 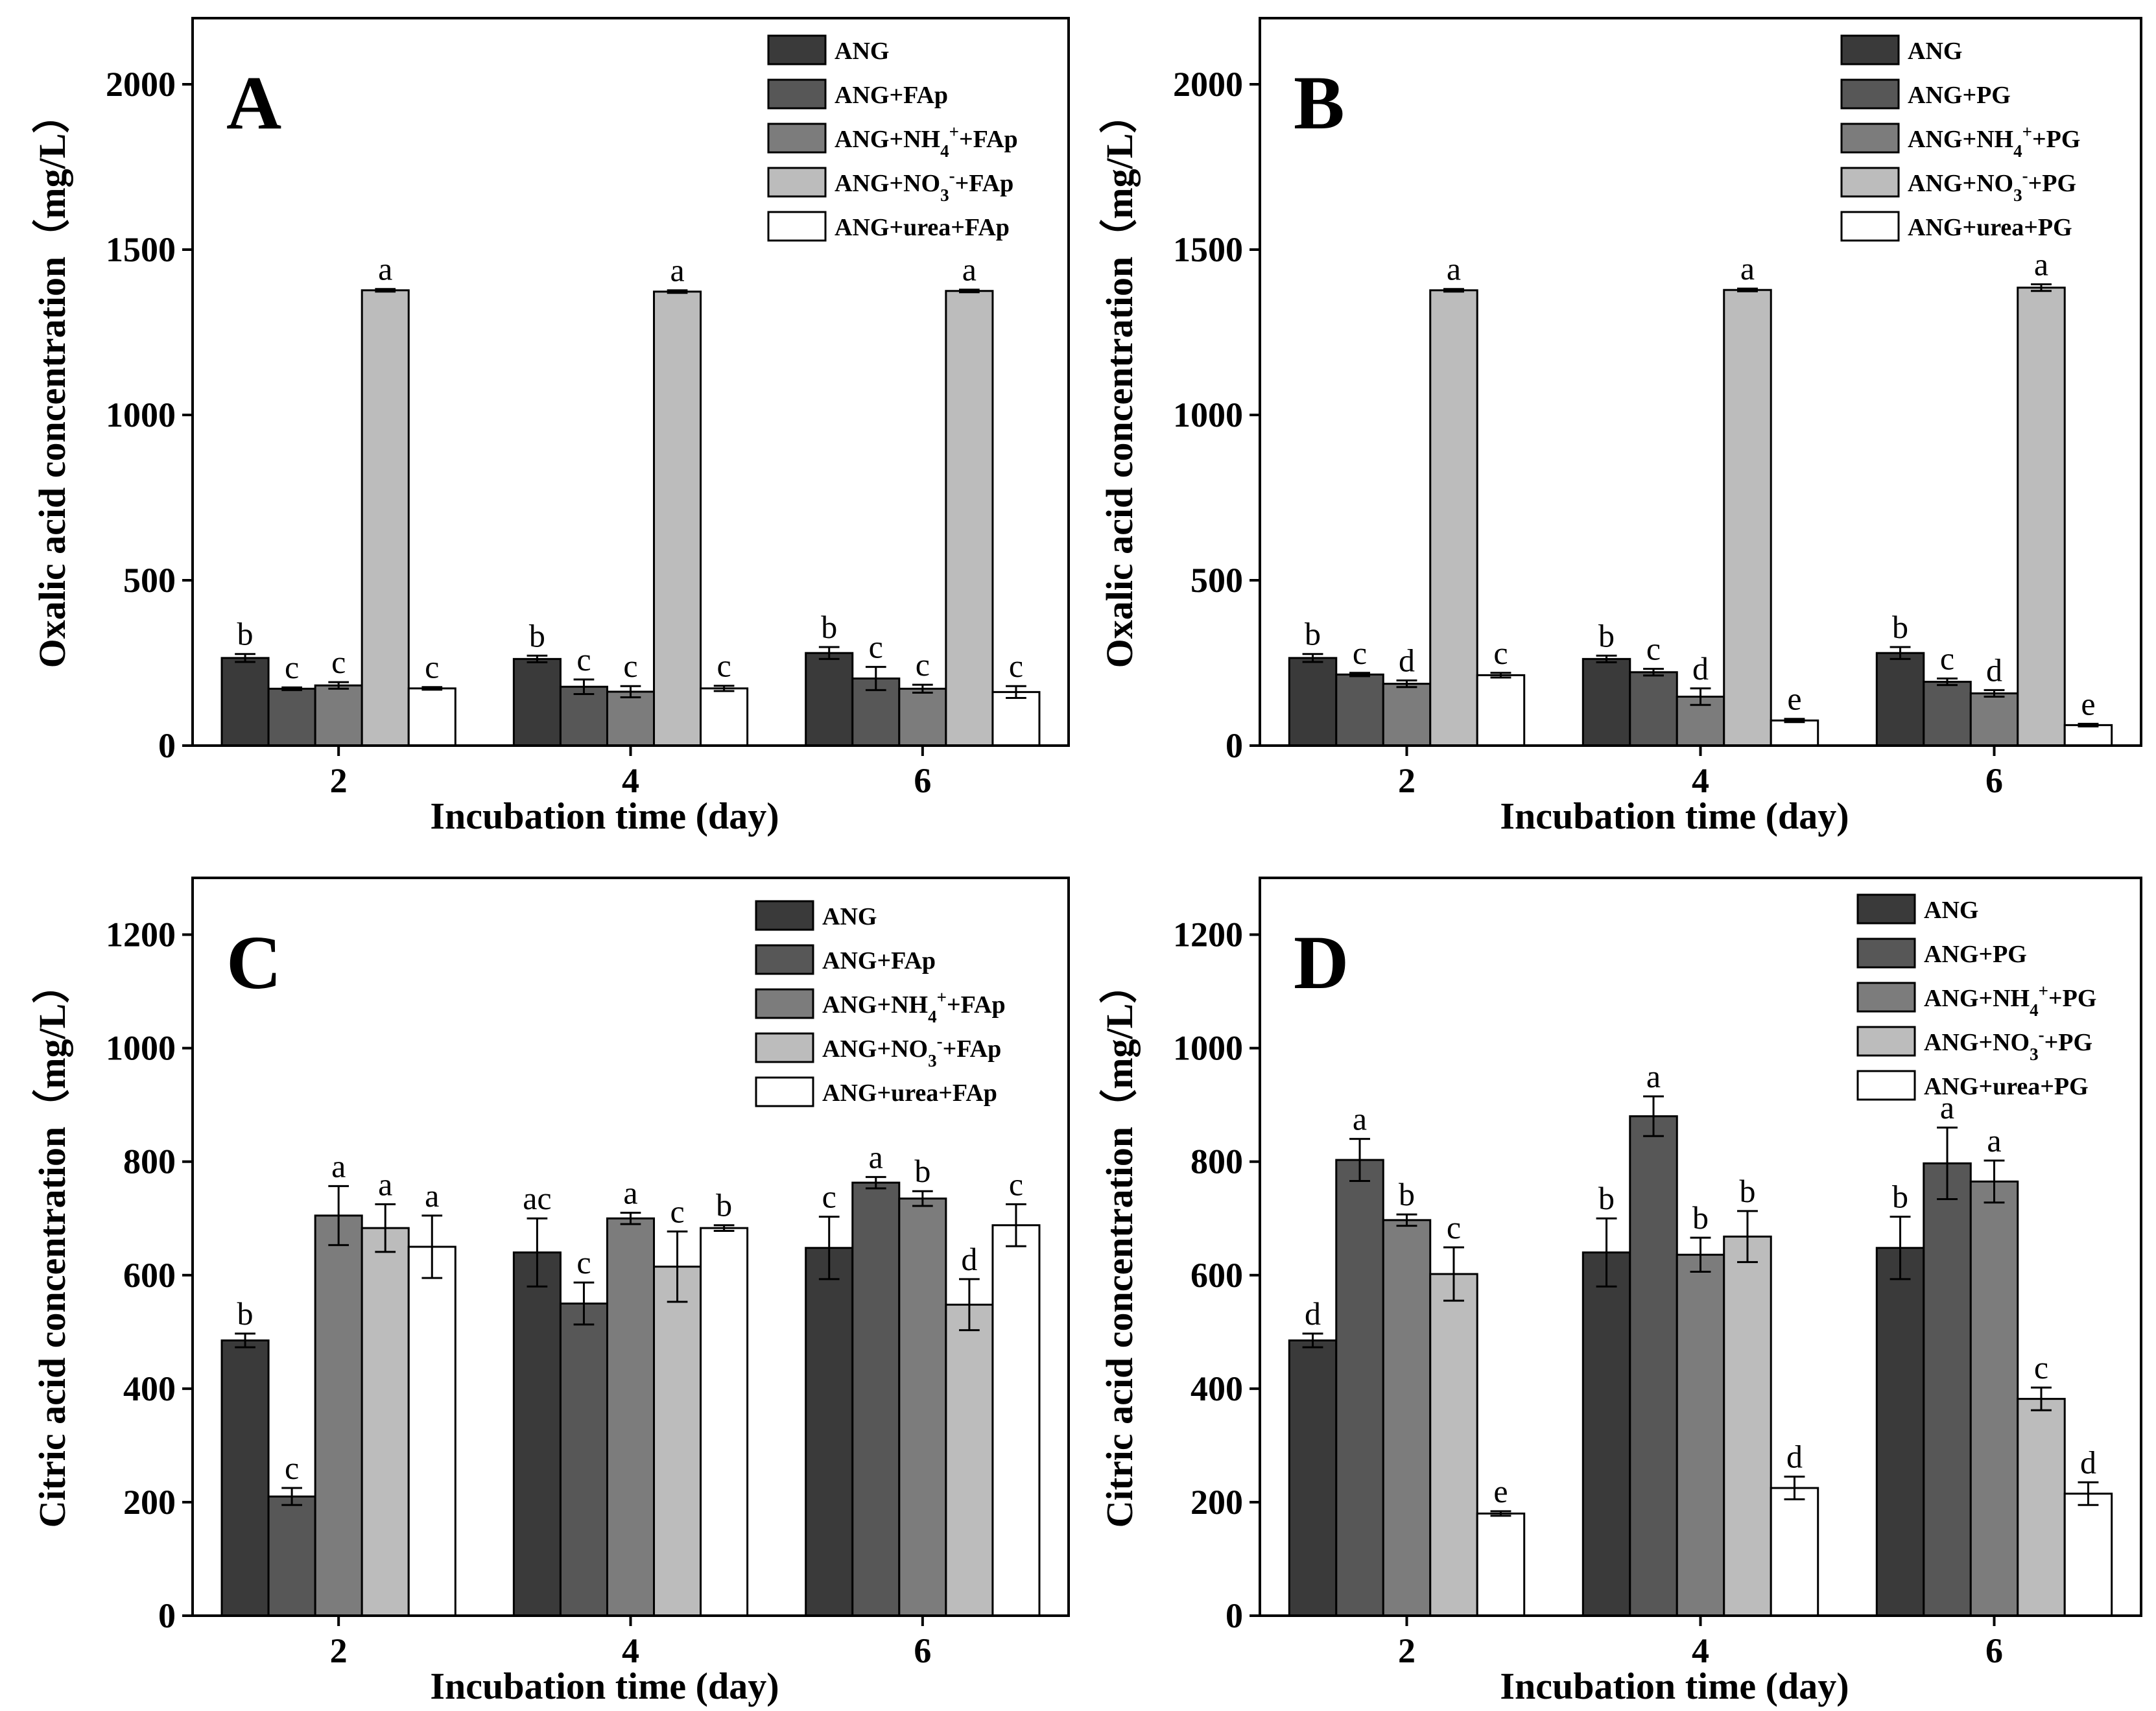 What do you see at coordinates (1975, 955) in the screenshot?
I see `panel-d-legend-label-part: ANG+PG` at bounding box center [1975, 955].